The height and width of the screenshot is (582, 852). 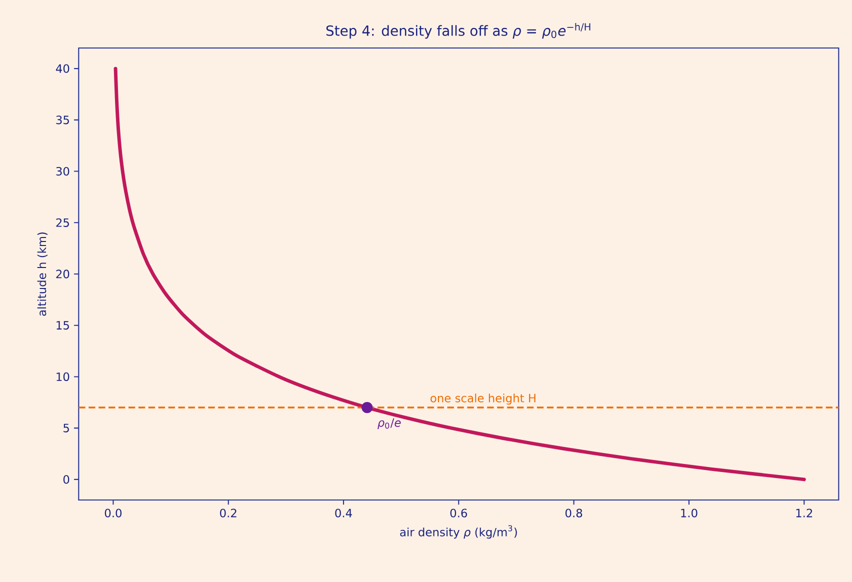 What do you see at coordinates (62, 325) in the screenshot?
I see `y-tick-label: 15` at bounding box center [62, 325].